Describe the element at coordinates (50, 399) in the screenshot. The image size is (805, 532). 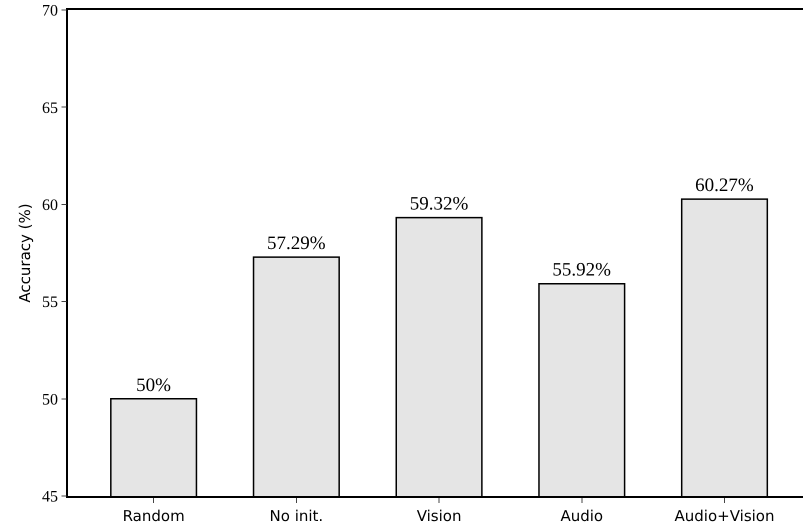
I see `y-tick-label: 50` at that location.